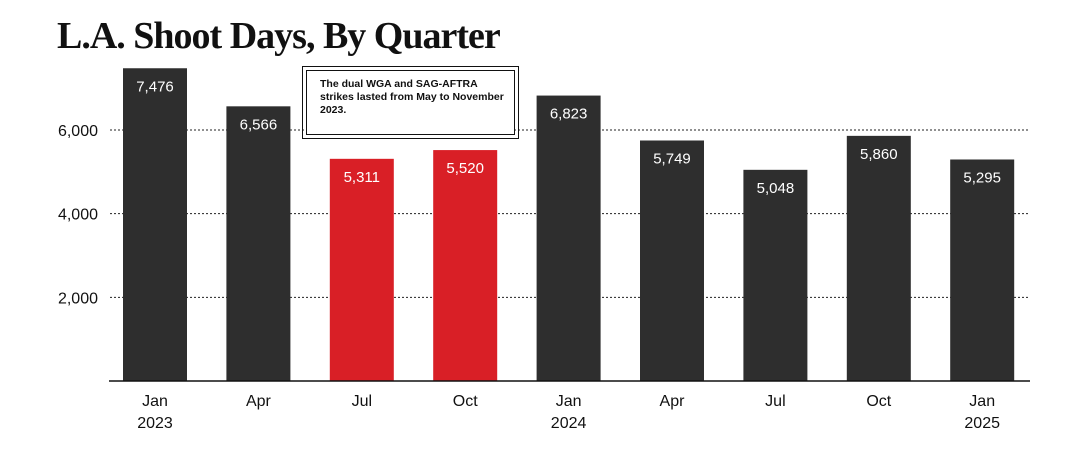 This screenshot has width=1080, height=449. I want to click on y-tick-label: 4,000, so click(78, 215).